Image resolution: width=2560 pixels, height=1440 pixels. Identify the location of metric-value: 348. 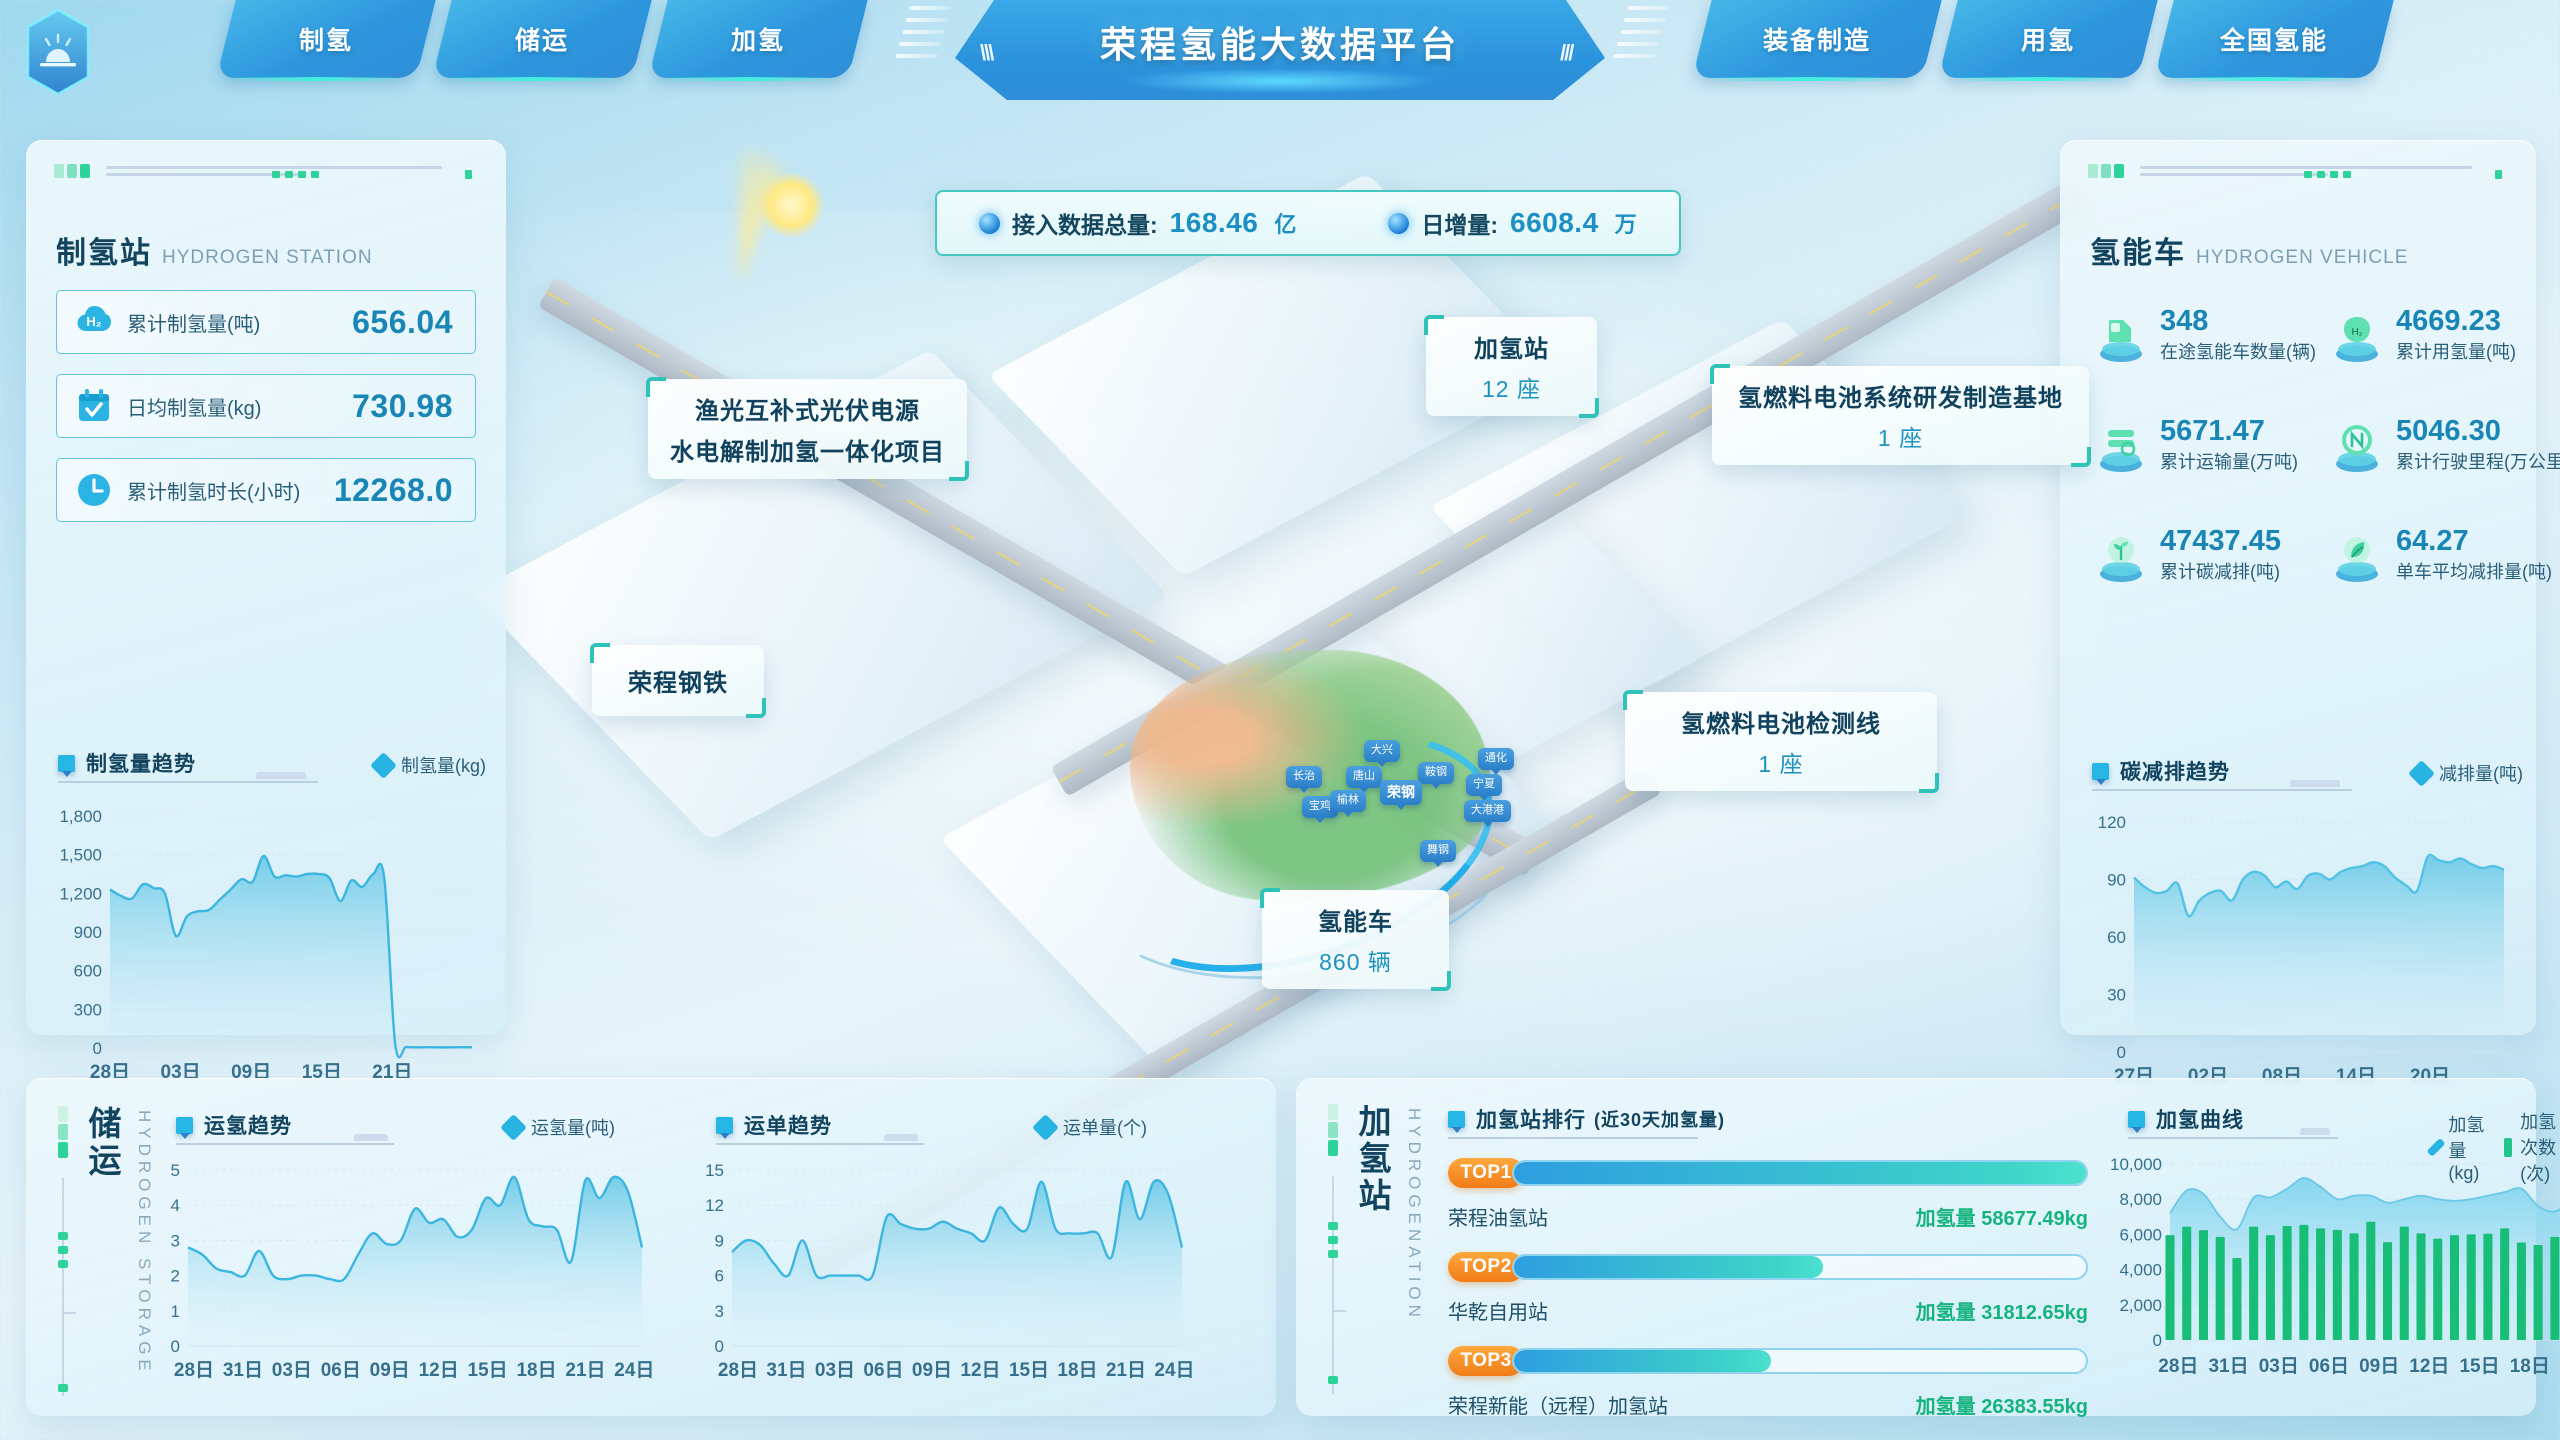
(2184, 321).